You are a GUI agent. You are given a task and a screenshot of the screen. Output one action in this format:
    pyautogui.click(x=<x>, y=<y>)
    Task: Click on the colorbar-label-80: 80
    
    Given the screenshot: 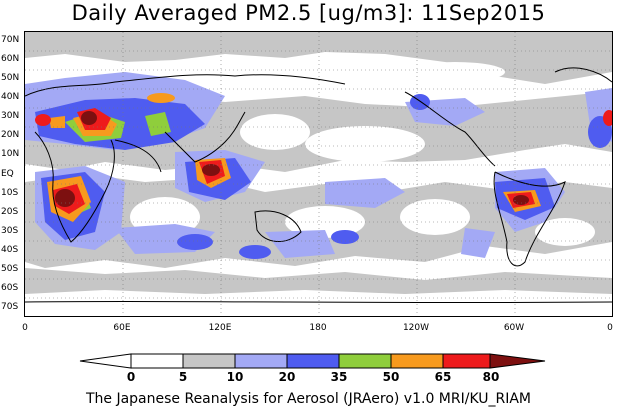 What is the action you would take?
    pyautogui.click(x=491, y=377)
    